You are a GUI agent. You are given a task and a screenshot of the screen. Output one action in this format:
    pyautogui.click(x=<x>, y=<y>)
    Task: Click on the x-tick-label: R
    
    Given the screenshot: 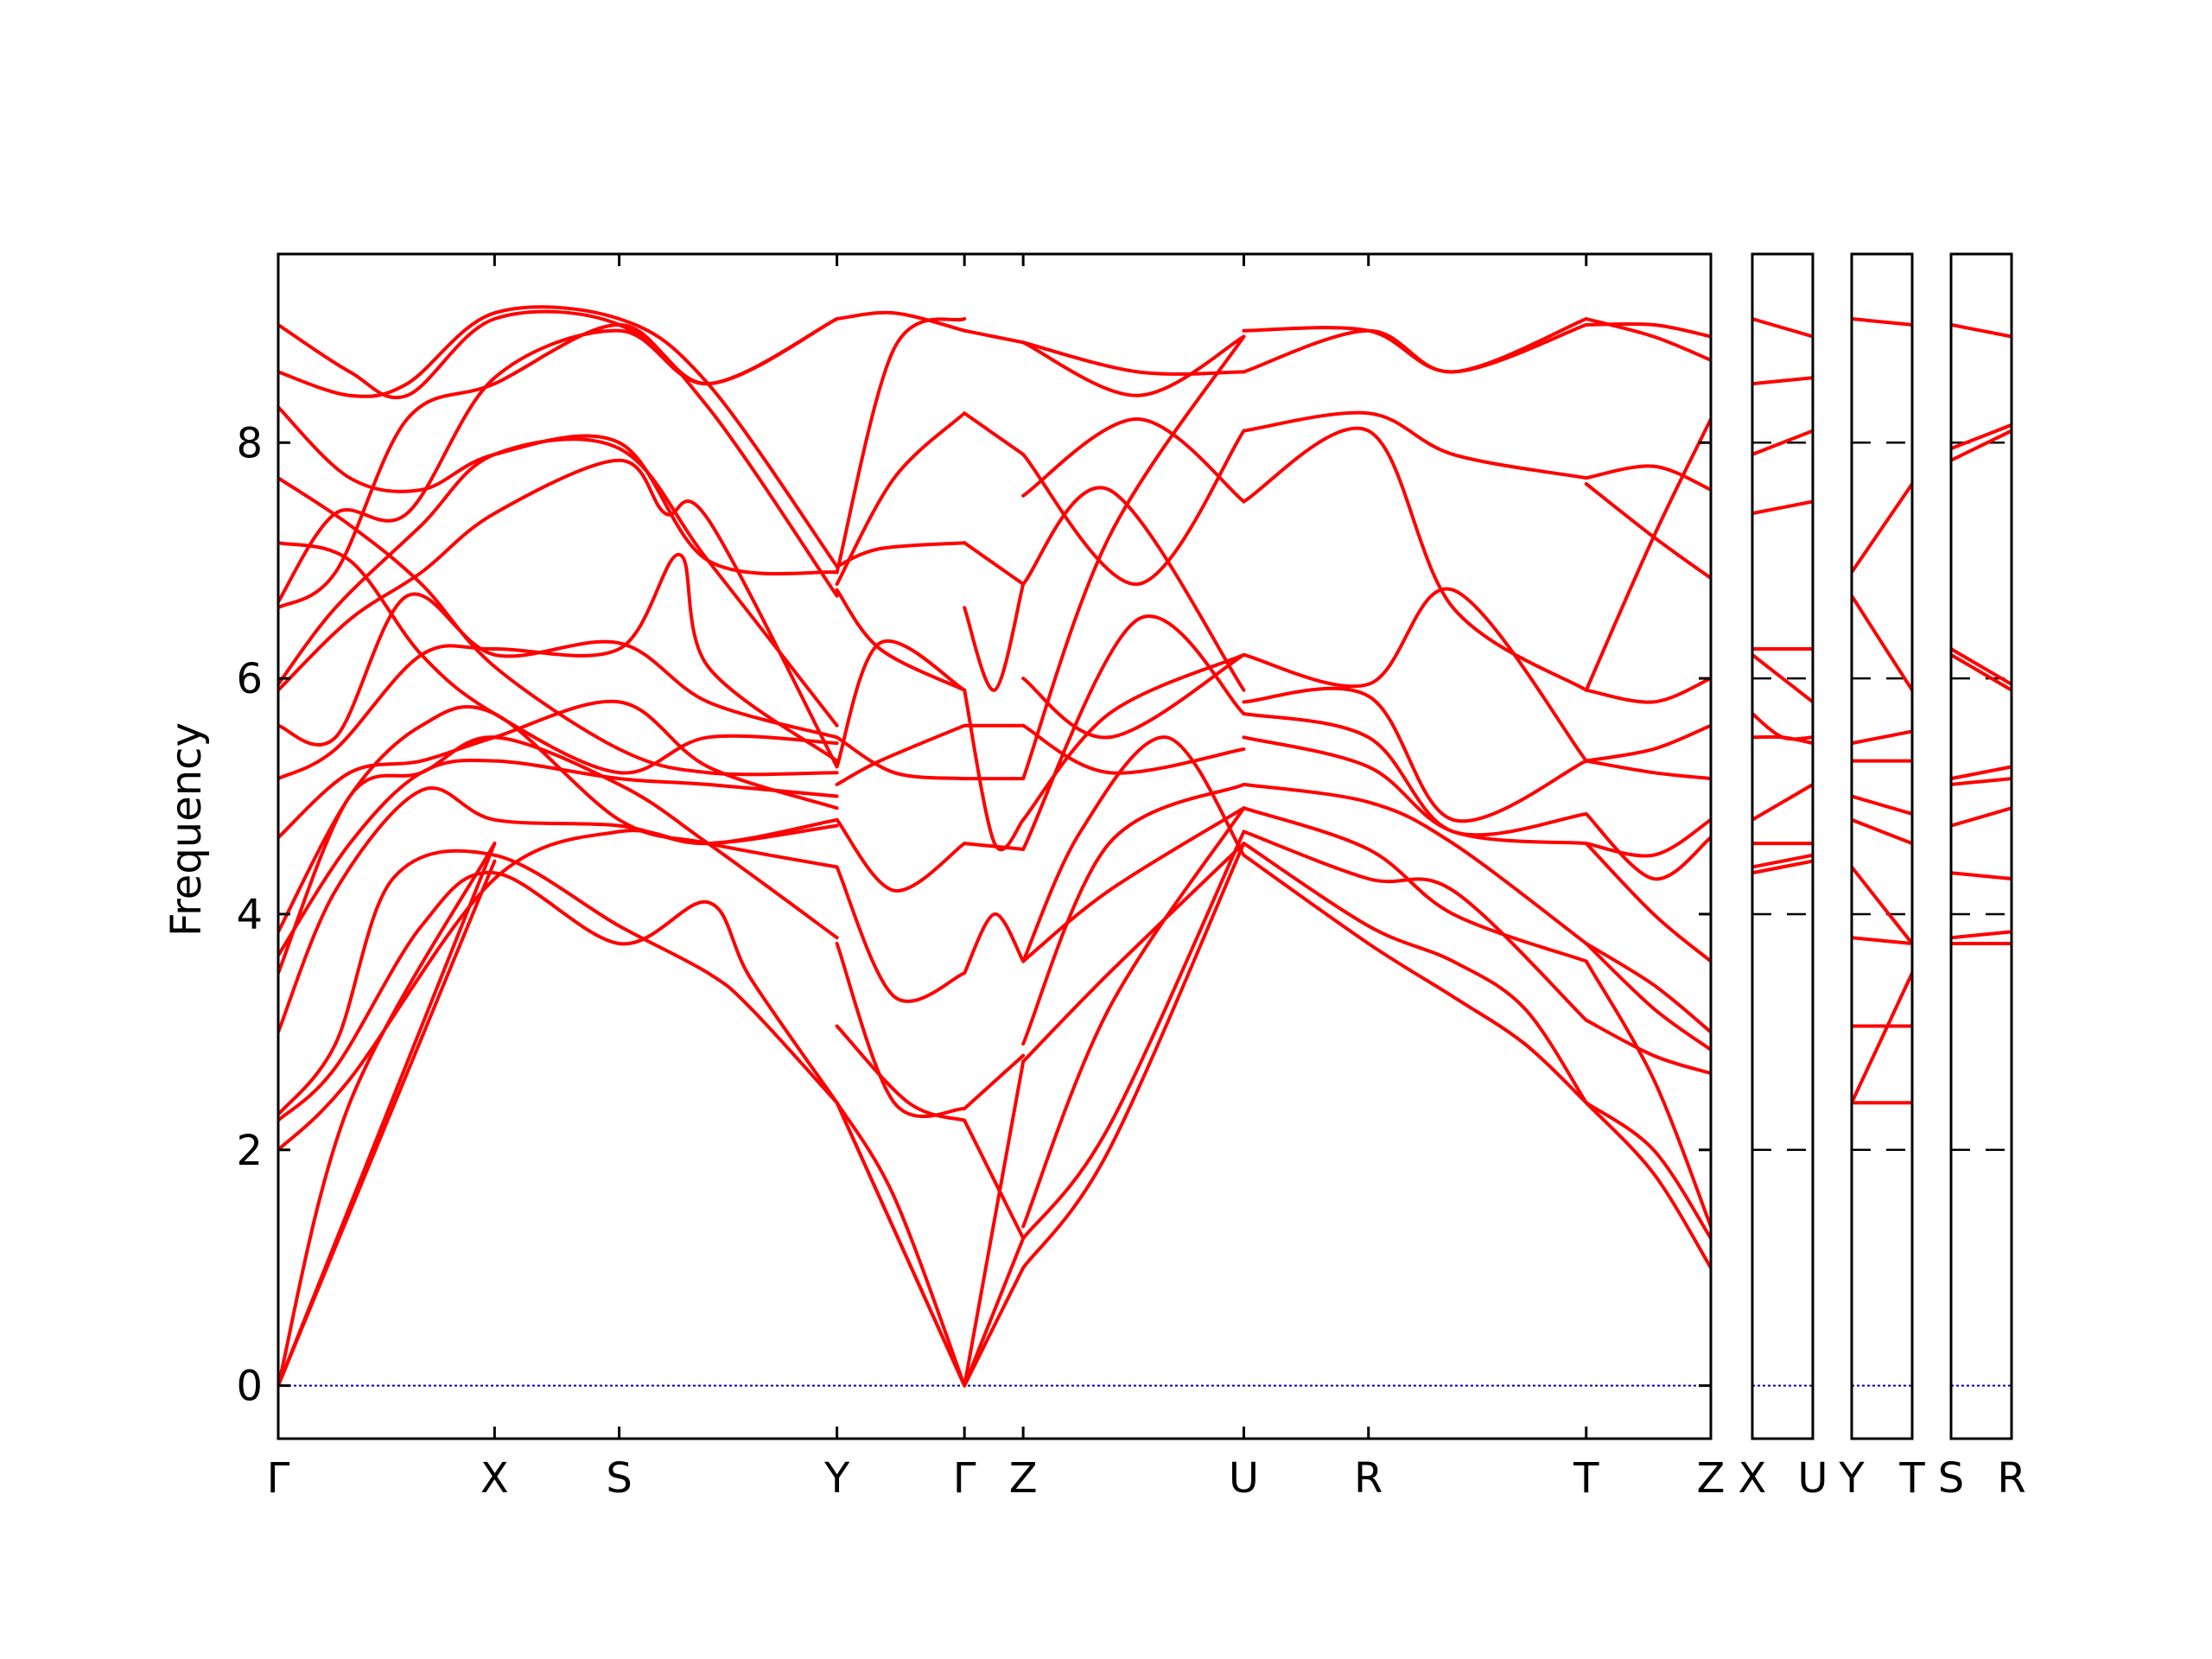 What is the action you would take?
    pyautogui.click(x=1368, y=1478)
    